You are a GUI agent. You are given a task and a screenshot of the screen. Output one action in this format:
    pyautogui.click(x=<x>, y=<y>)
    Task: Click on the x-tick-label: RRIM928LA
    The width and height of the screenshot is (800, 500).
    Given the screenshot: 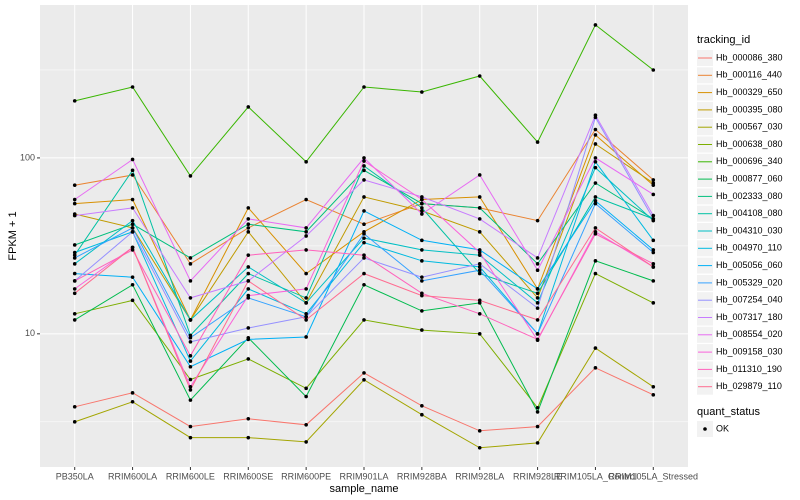 What is the action you would take?
    pyautogui.click(x=479, y=476)
    